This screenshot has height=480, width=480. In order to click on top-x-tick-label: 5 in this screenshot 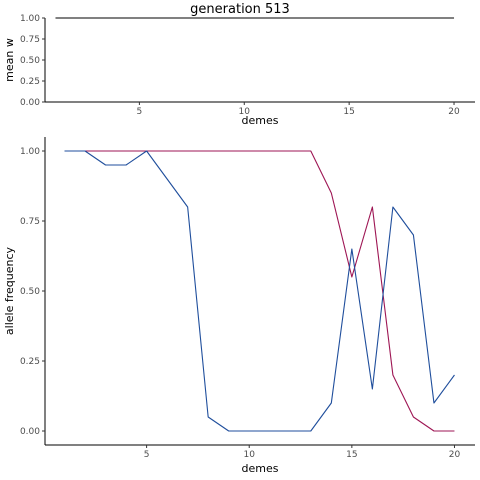, I will do `click(140, 112)`.